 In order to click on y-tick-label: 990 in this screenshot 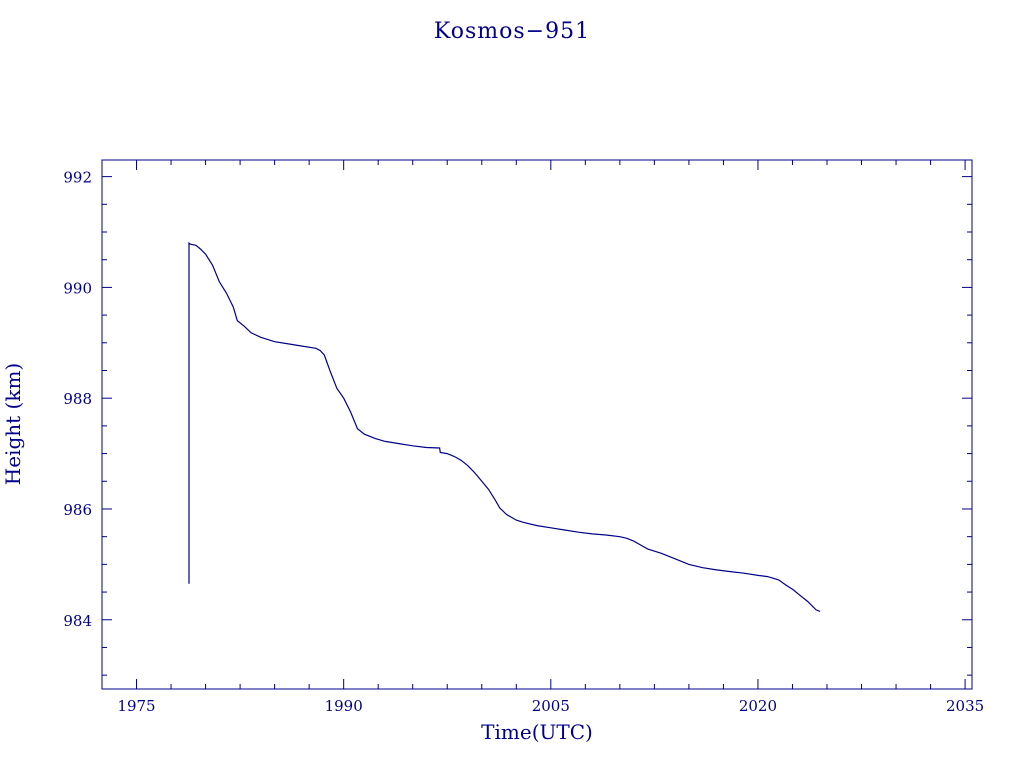, I will do `click(77, 288)`.